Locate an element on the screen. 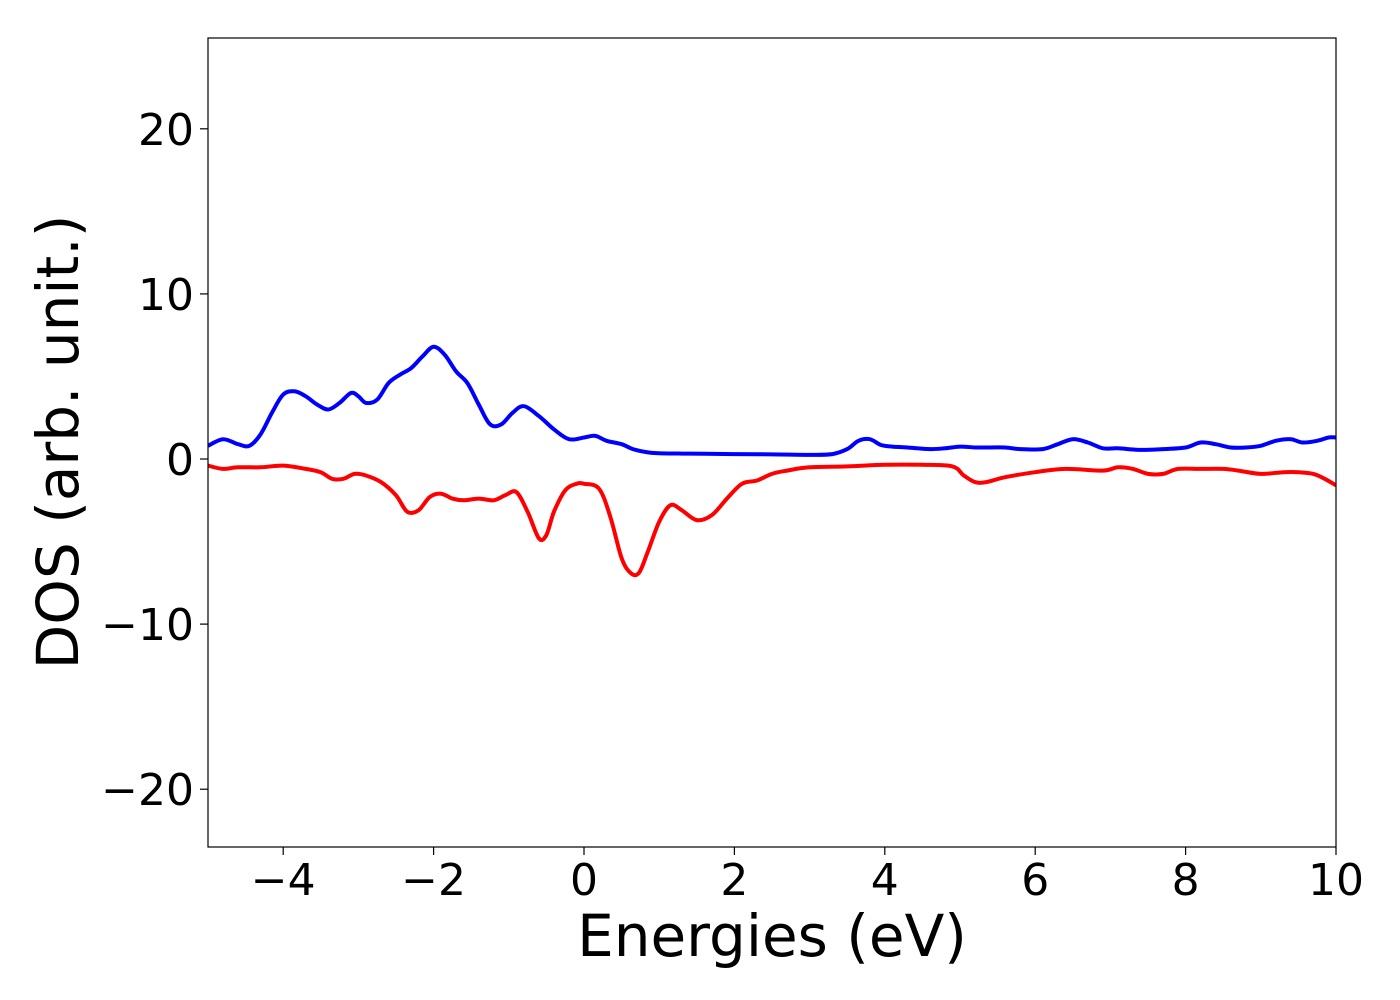  x-tick-label: −4 is located at coordinates (283, 880).